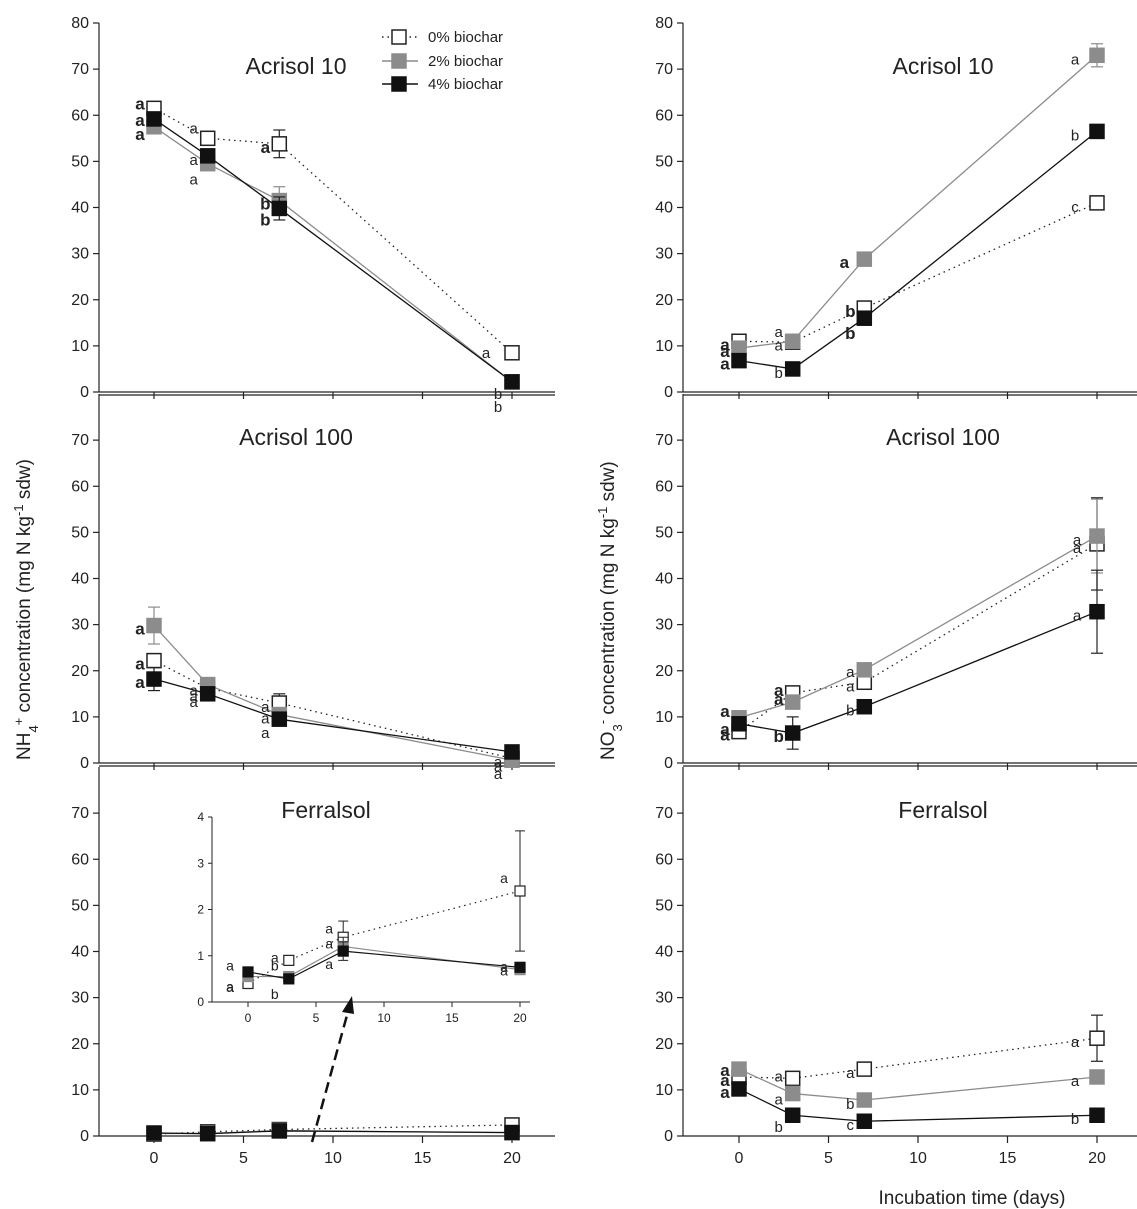 This screenshot has width=1137, height=1209. I want to click on inset-significance-letter: b, so click(275, 966).